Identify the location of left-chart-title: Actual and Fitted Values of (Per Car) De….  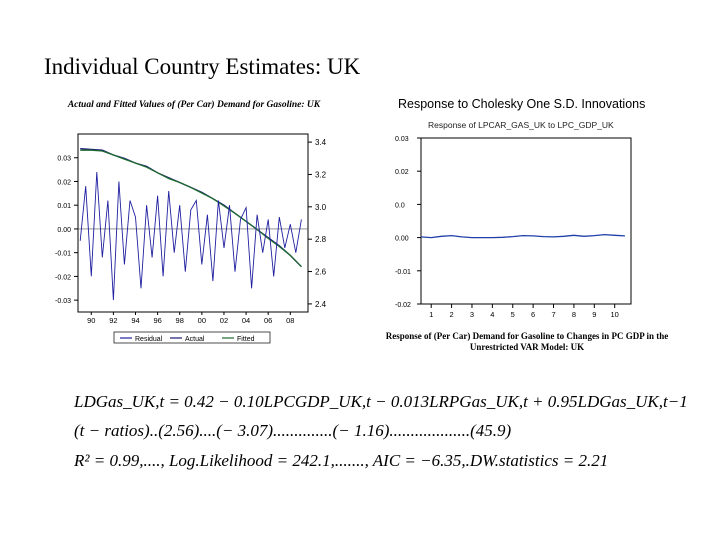
(194, 105).